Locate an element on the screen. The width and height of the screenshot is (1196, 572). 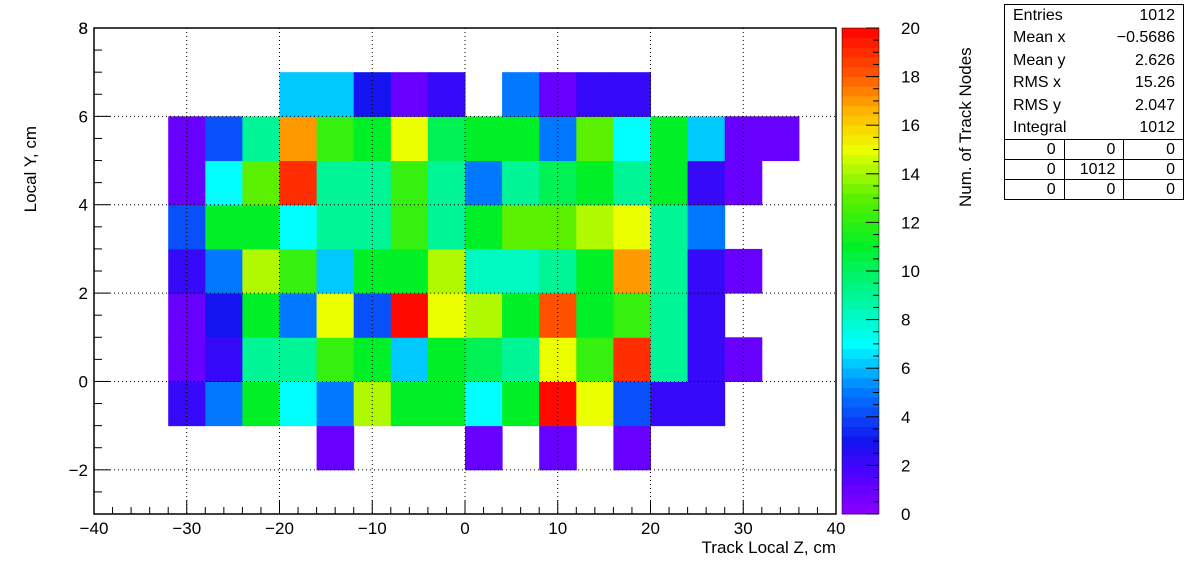
z-tick-label: 6 is located at coordinates (905, 368).